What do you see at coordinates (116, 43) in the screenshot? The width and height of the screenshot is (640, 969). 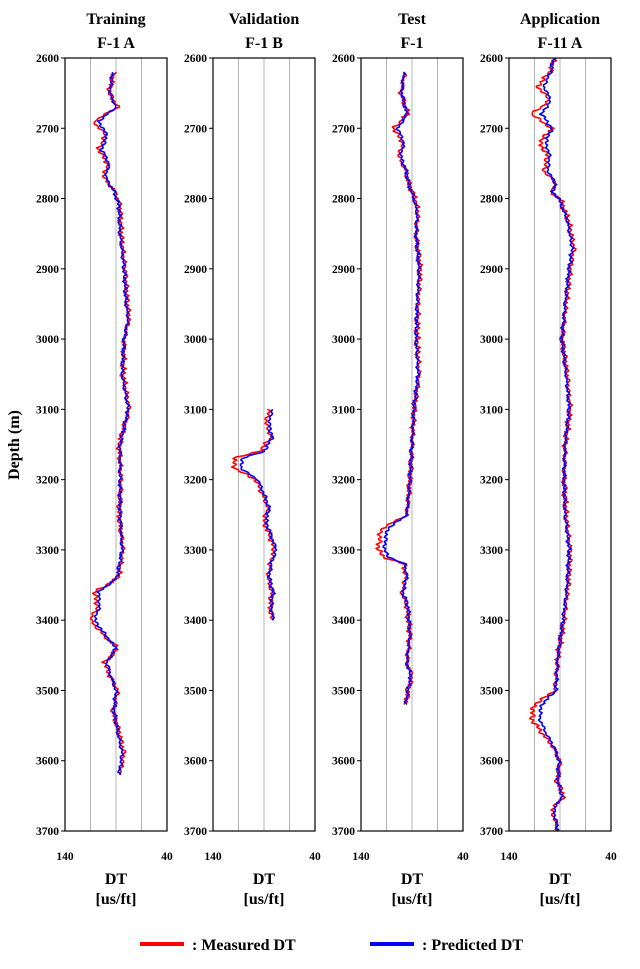 I see `panel-subtitle: F-1 A` at bounding box center [116, 43].